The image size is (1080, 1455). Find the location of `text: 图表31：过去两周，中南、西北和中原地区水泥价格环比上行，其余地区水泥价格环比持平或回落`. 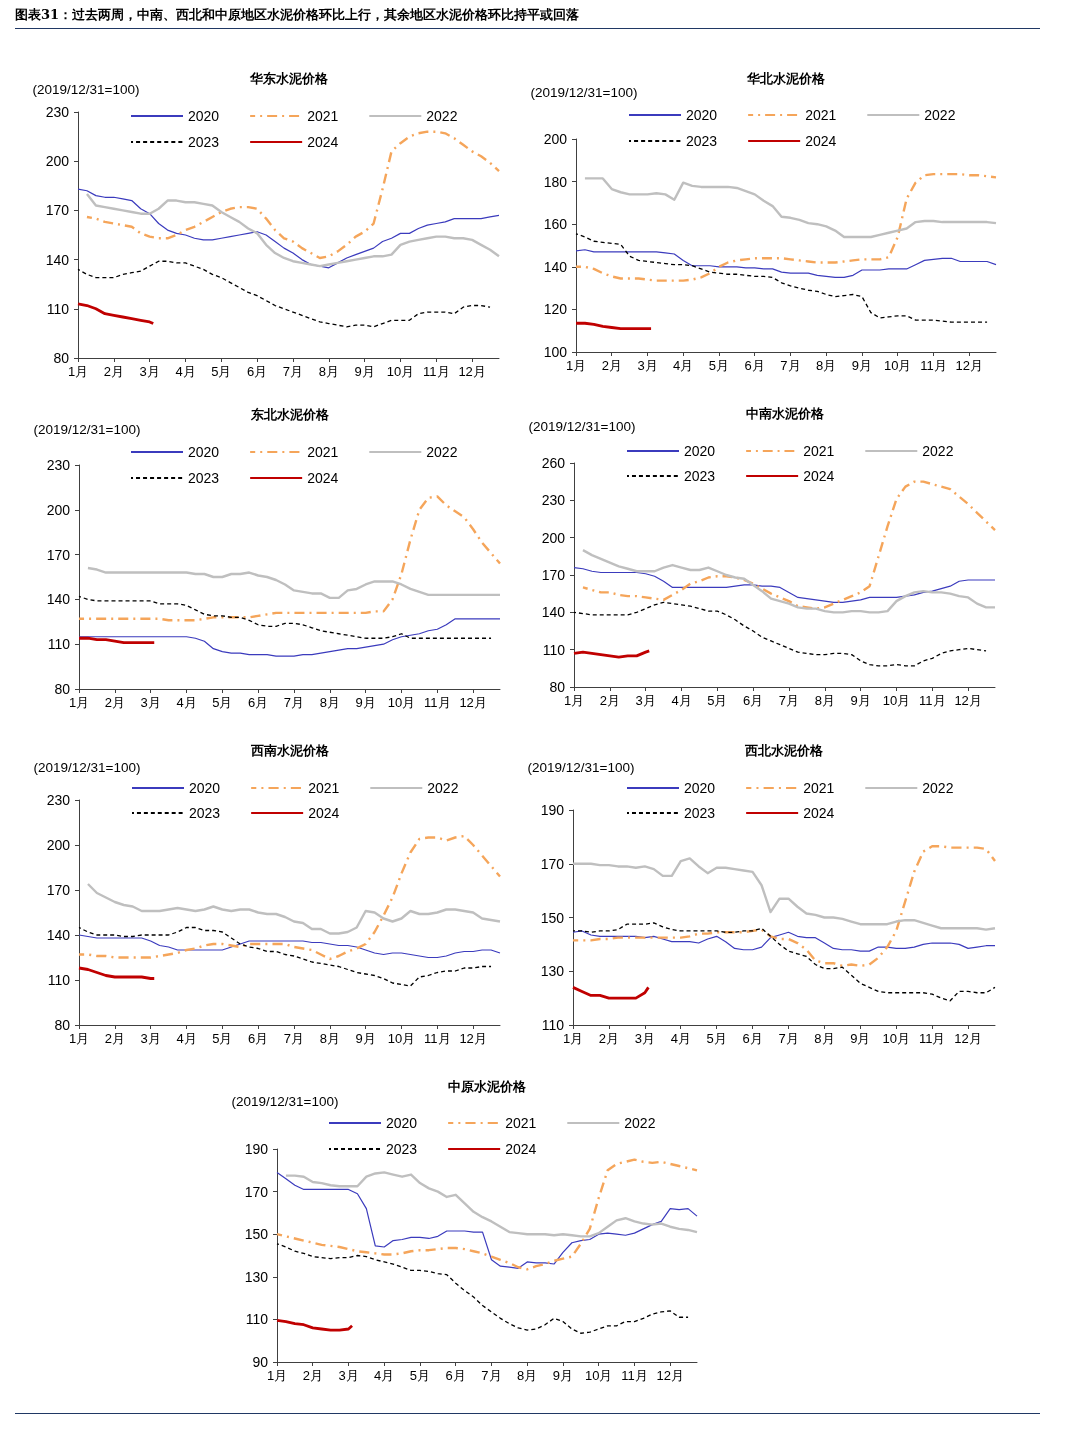

text: 图表31：过去两周，中南、西北和中原地区水泥价格环比上行，其余地区水泥价格环比持平或回落 is located at coordinates (298, 15).